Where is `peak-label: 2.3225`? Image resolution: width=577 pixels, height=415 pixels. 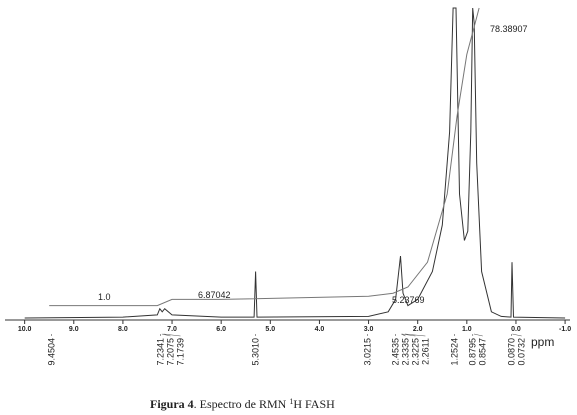
peak-label: 2.3225 is located at coordinates (415, 352).